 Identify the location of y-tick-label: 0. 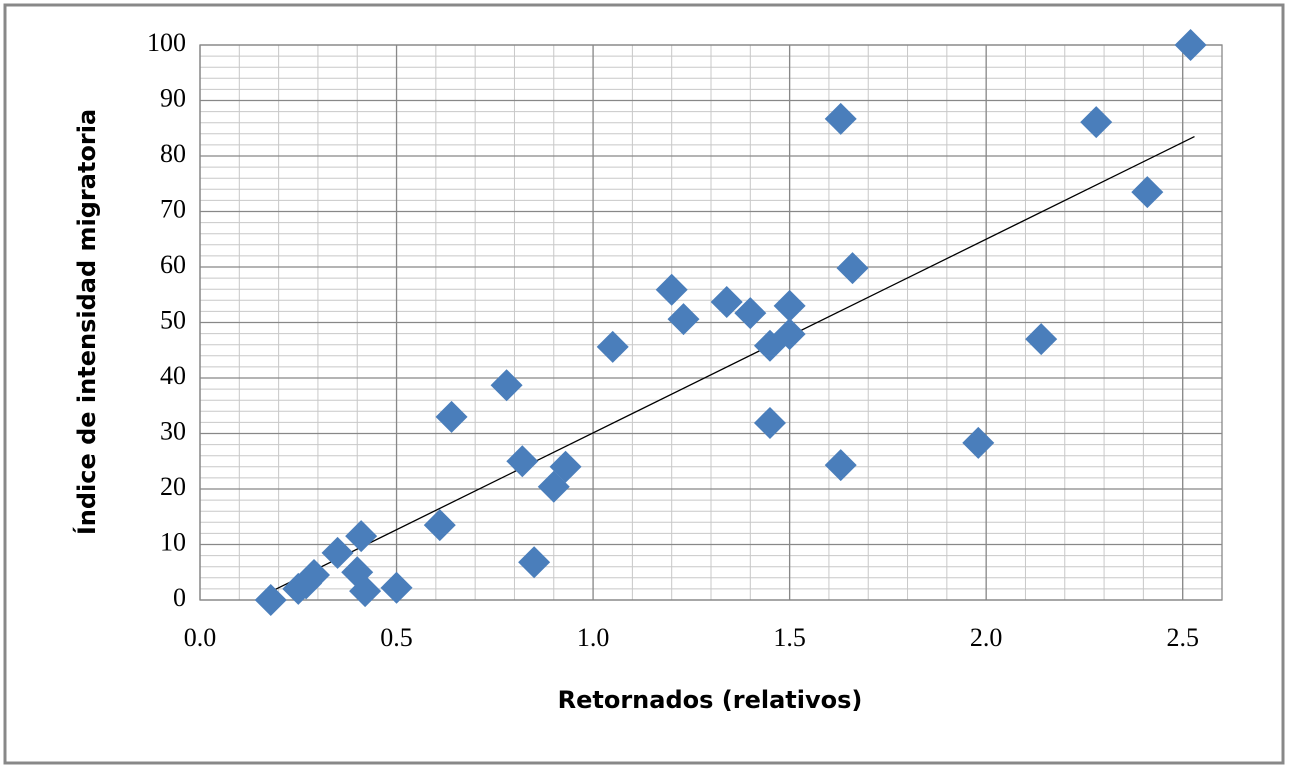
(179, 597).